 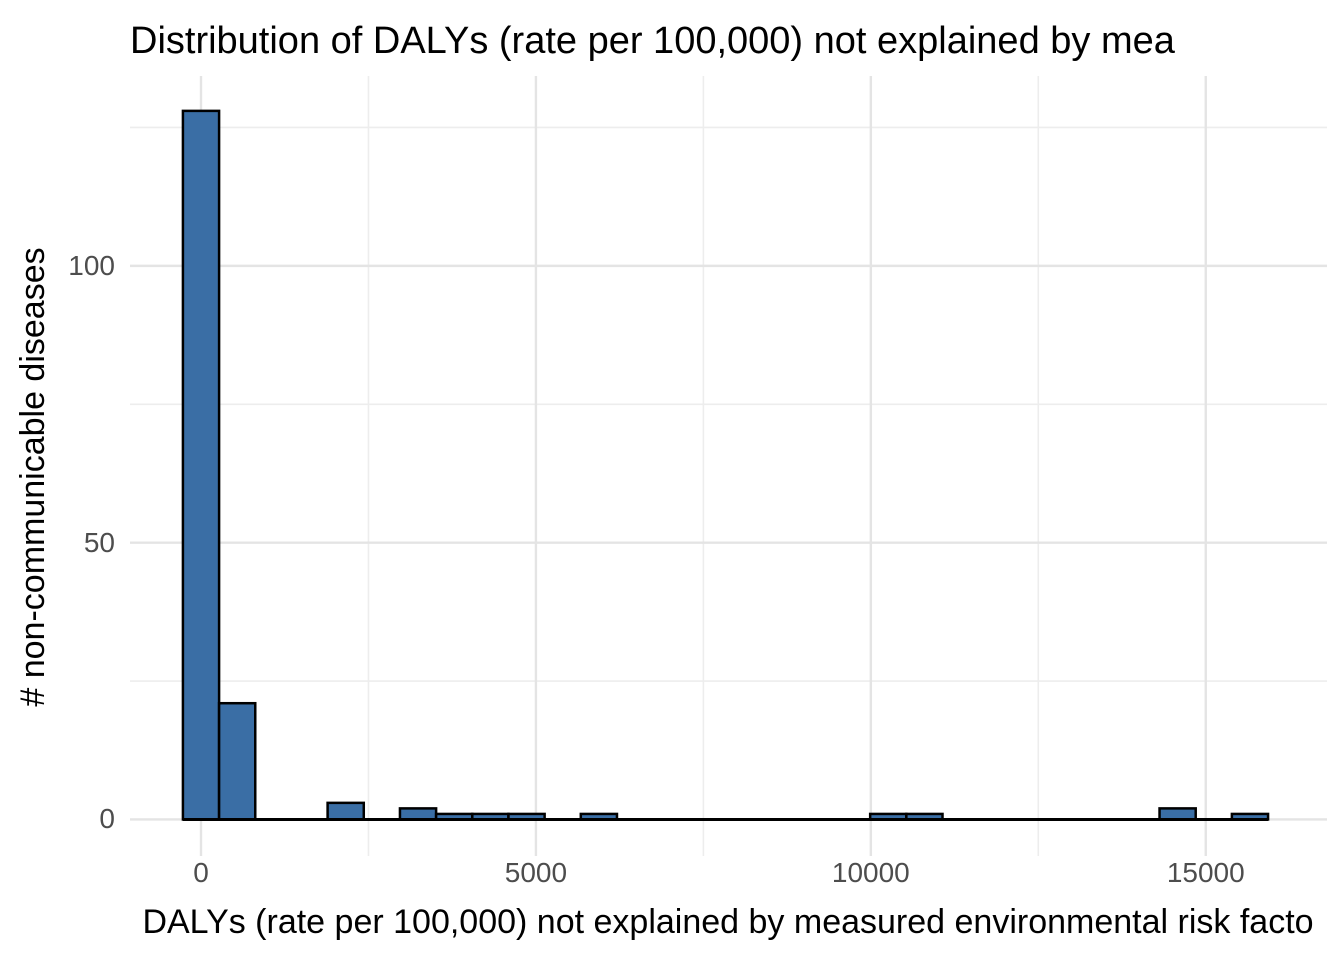 I want to click on x-tick-label: 5000, so click(x=536, y=872).